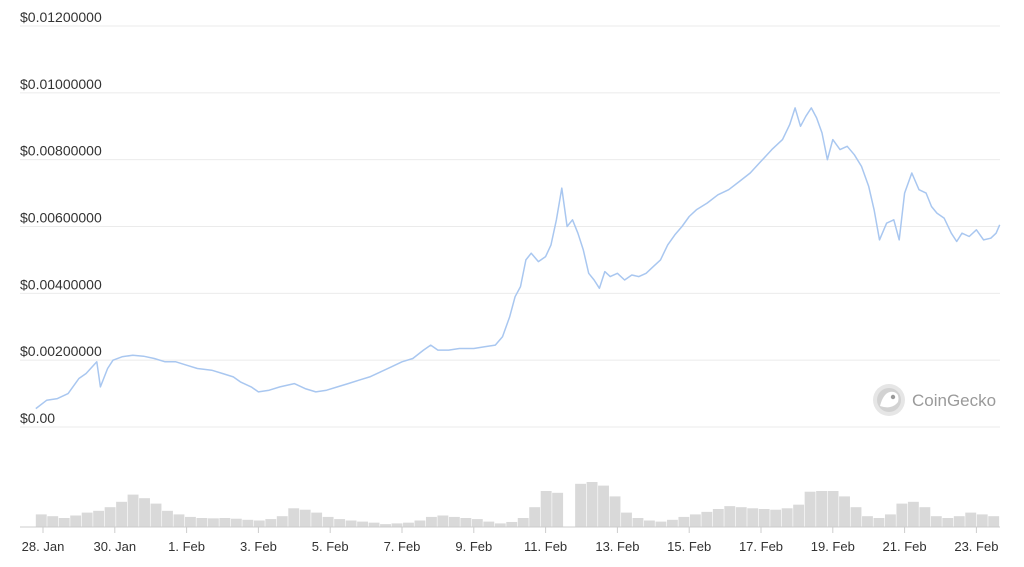 The height and width of the screenshot is (567, 1024). I want to click on y-tick-label: $0.01000000, so click(61, 84).